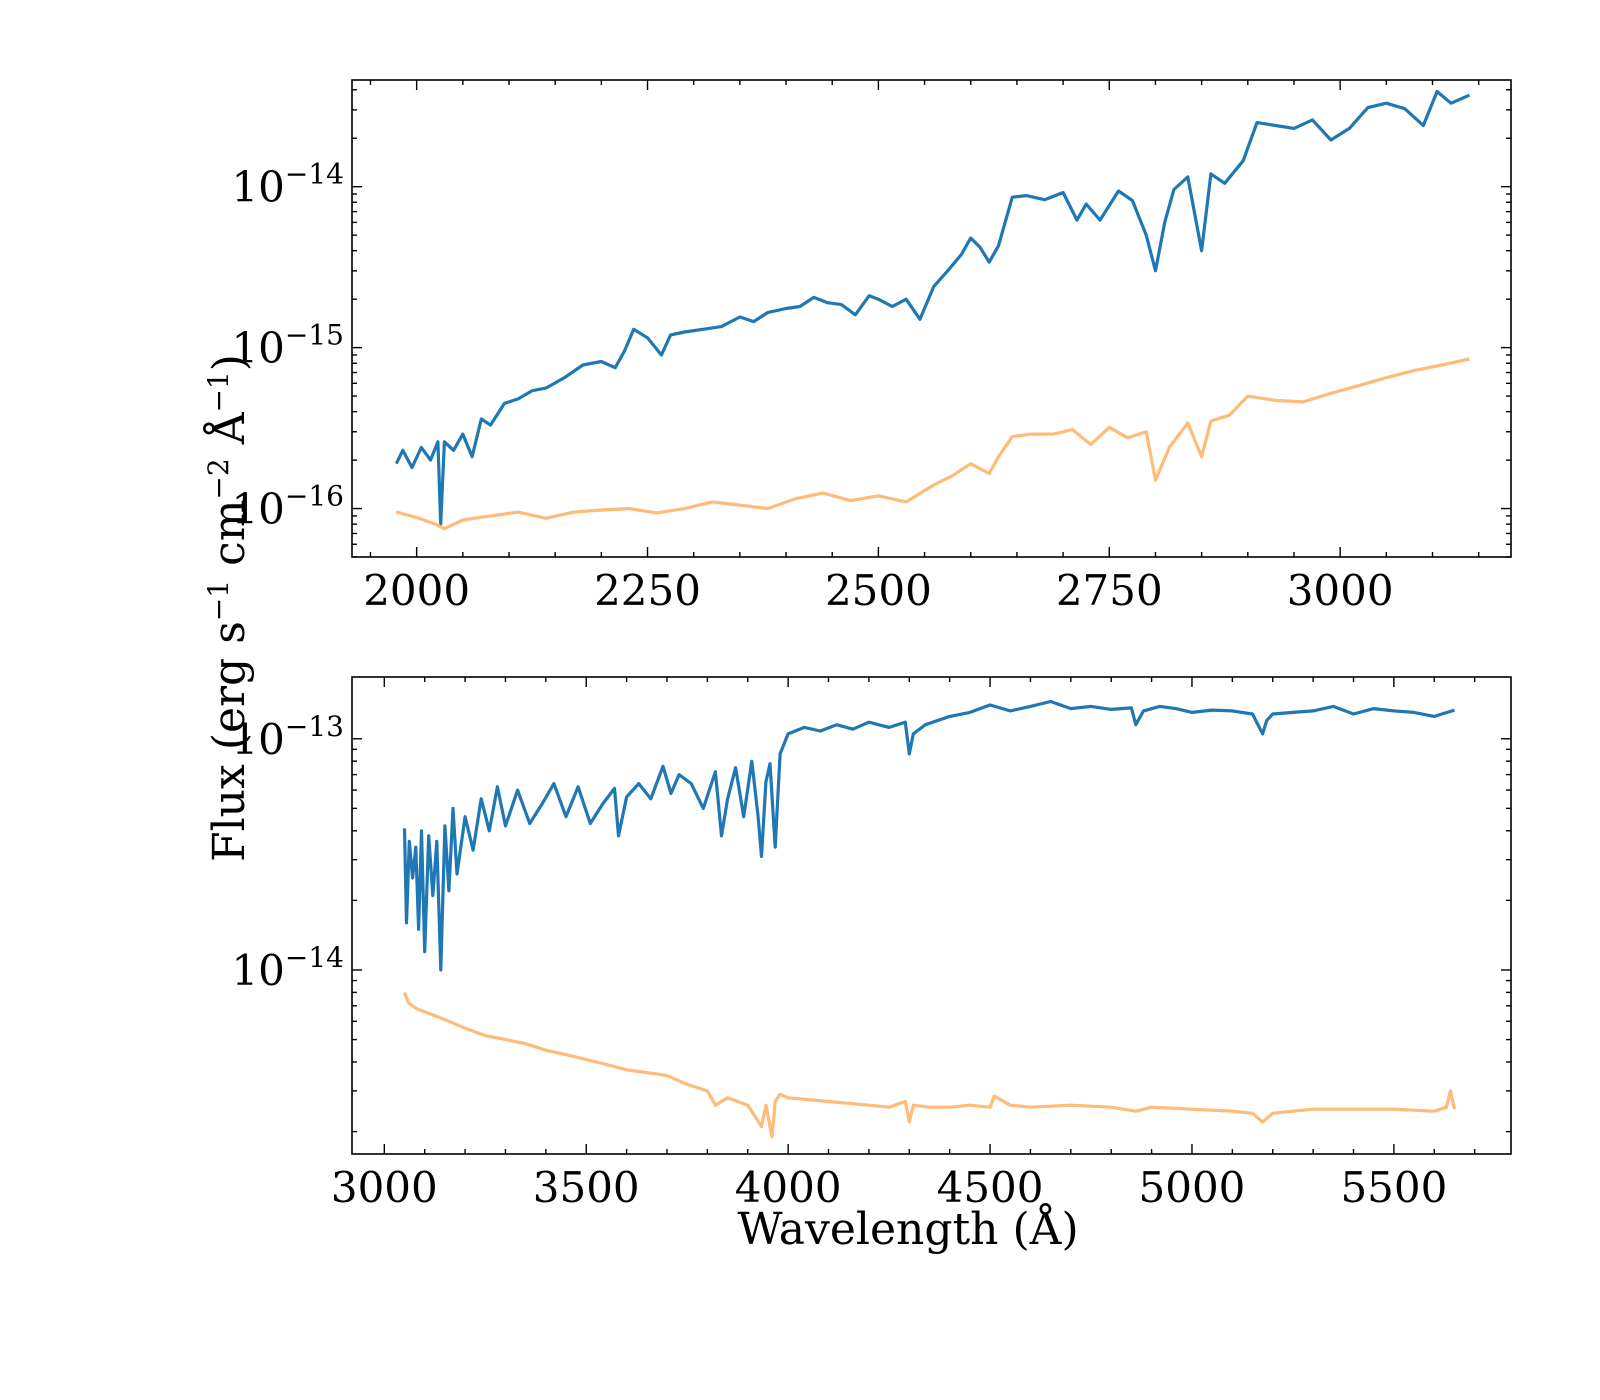 This screenshot has height=1400, width=1600. What do you see at coordinates (229, 741) in the screenshot?
I see `ylabel-part: Flux (erg s` at bounding box center [229, 741].